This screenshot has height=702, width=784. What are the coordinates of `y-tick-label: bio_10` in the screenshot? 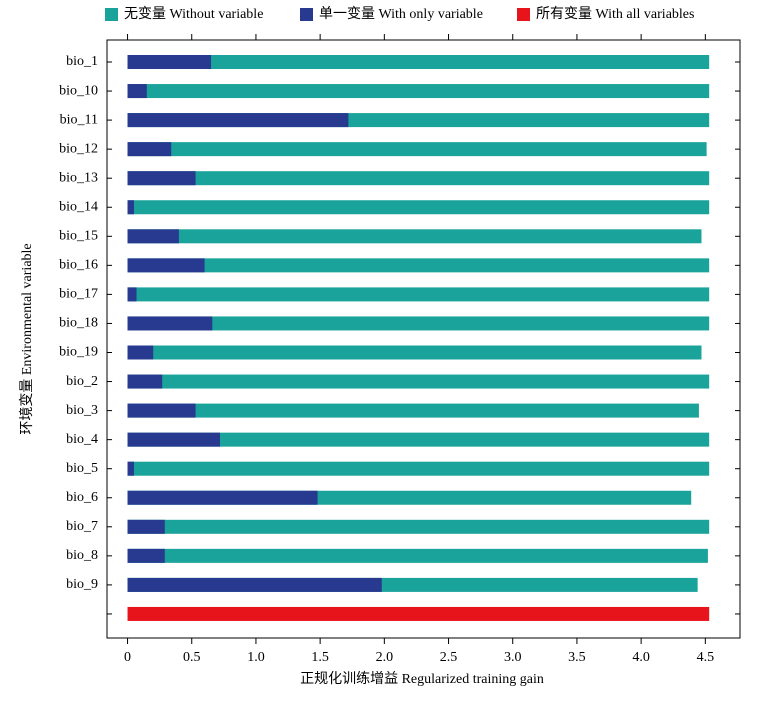 It's located at (78, 90).